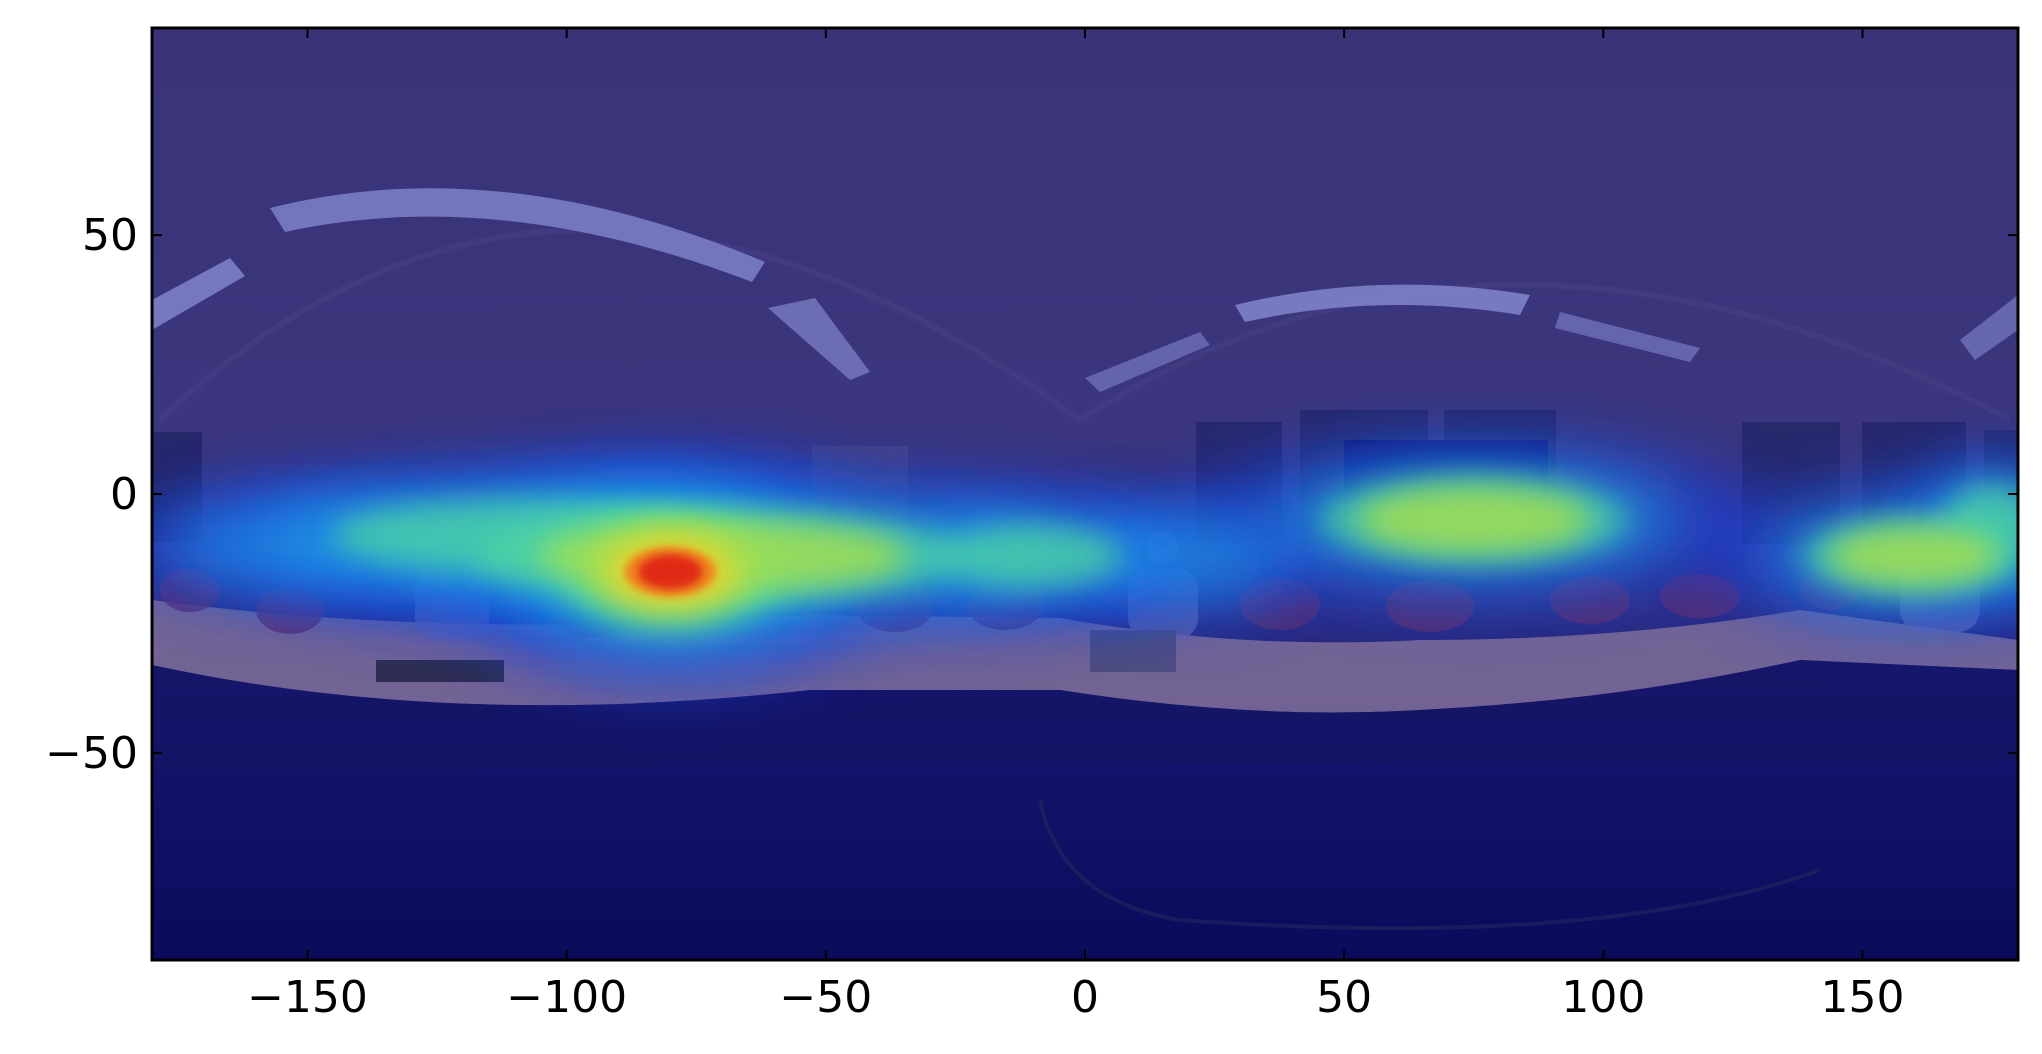 The height and width of the screenshot is (1054, 2042). Describe the element at coordinates (1133, 651) in the screenshot. I see `laptop` at that location.